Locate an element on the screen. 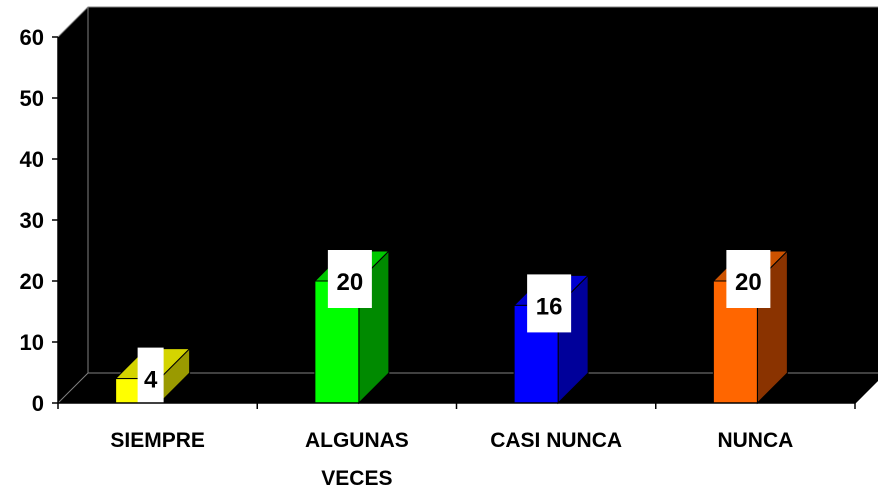 This screenshot has width=878, height=500. y-tick-label: 0 is located at coordinates (38, 403).